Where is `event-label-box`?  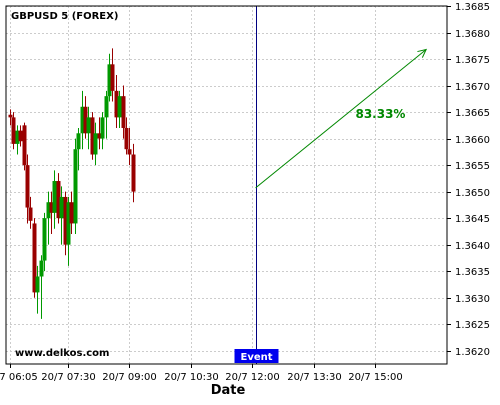
event-label-box is located at coordinates (256, 356).